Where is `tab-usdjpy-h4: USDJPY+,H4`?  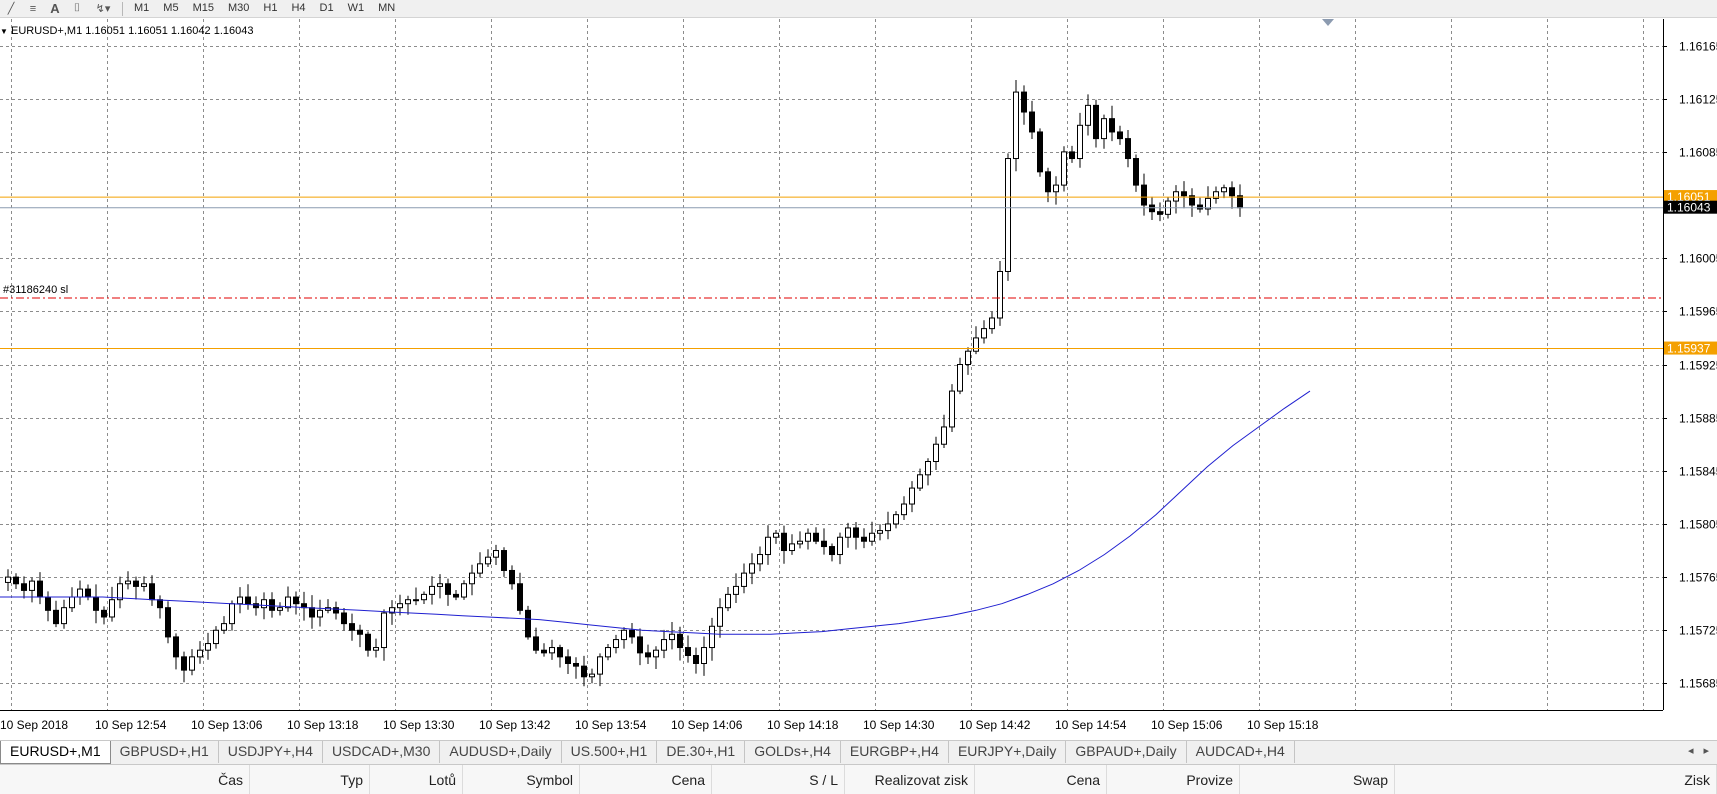 tab-usdjpy-h4: USDJPY+,H4 is located at coordinates (271, 752).